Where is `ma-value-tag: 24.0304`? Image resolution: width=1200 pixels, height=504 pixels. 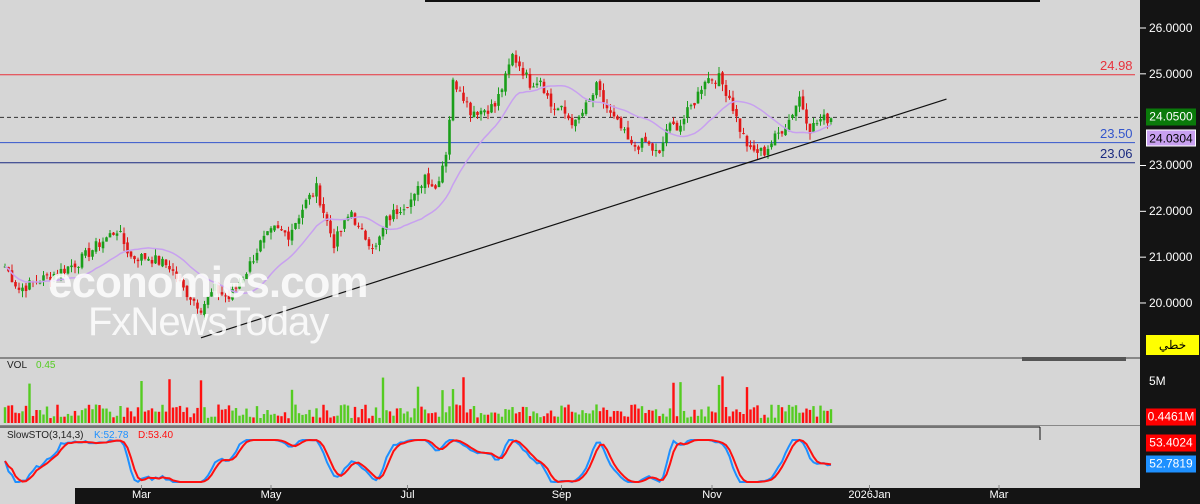
ma-value-tag: 24.0304 is located at coordinates (1171, 138).